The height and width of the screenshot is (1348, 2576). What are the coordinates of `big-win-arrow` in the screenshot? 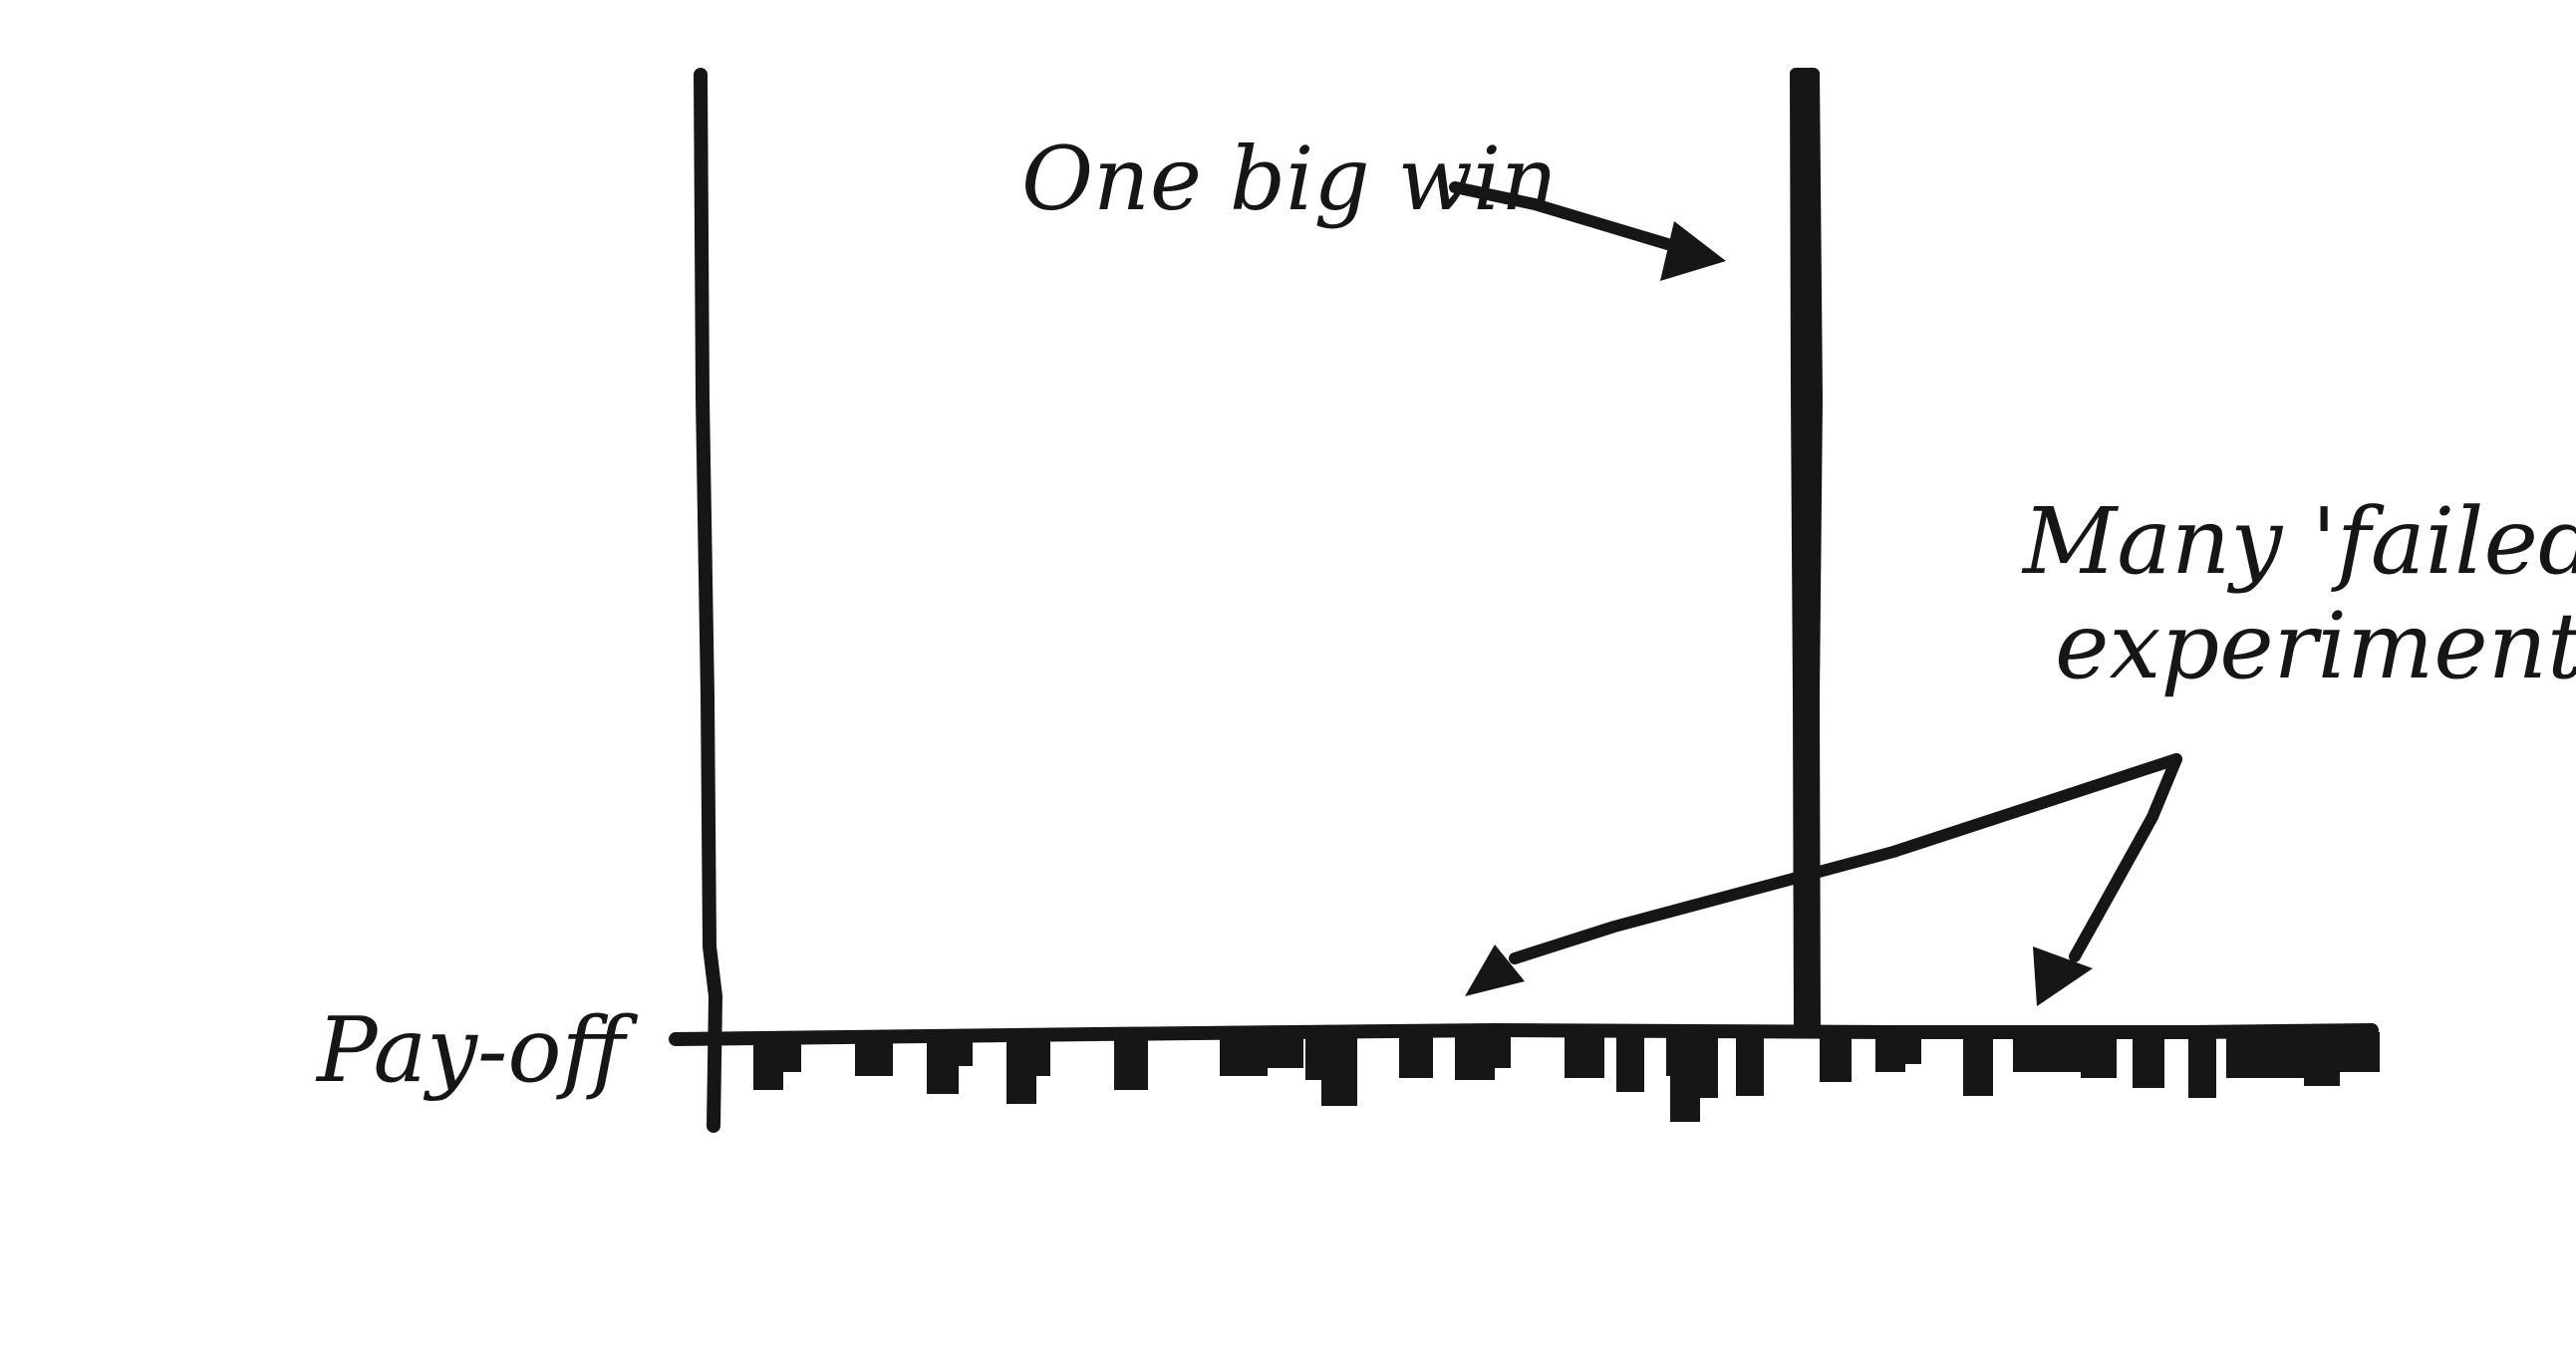 It's located at (1587, 231).